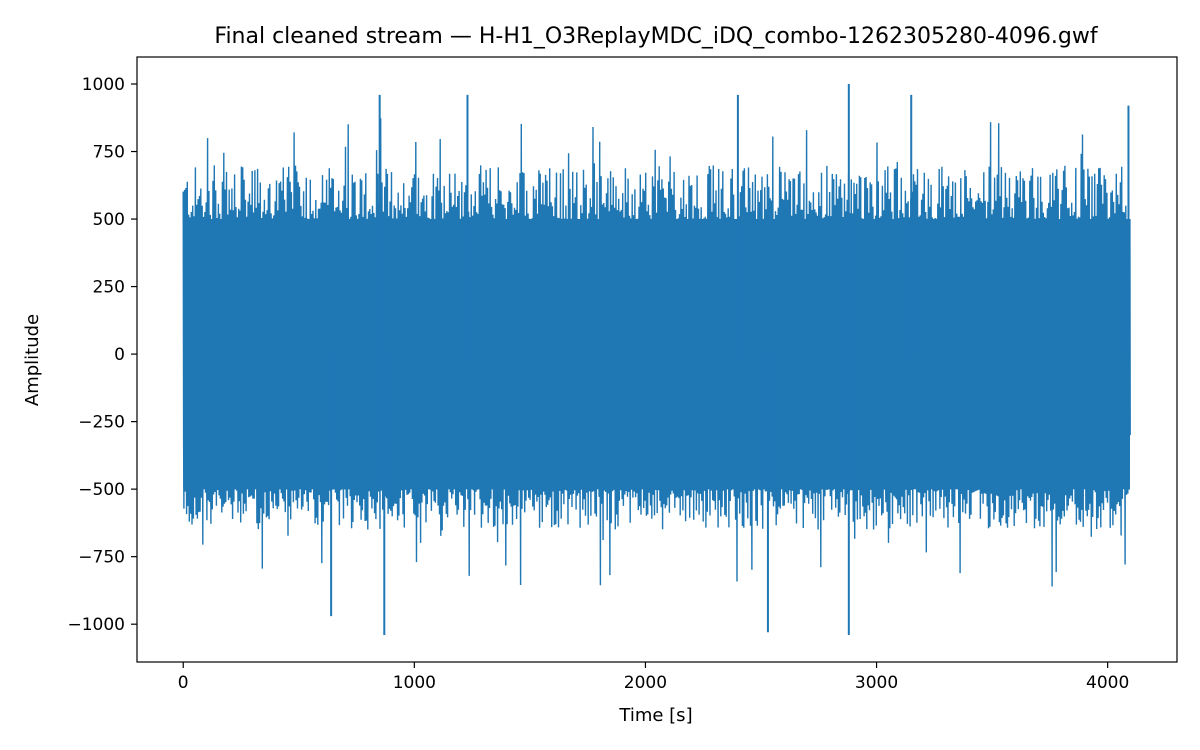  What do you see at coordinates (1107, 683) in the screenshot?
I see `x-tick-label: 4000` at bounding box center [1107, 683].